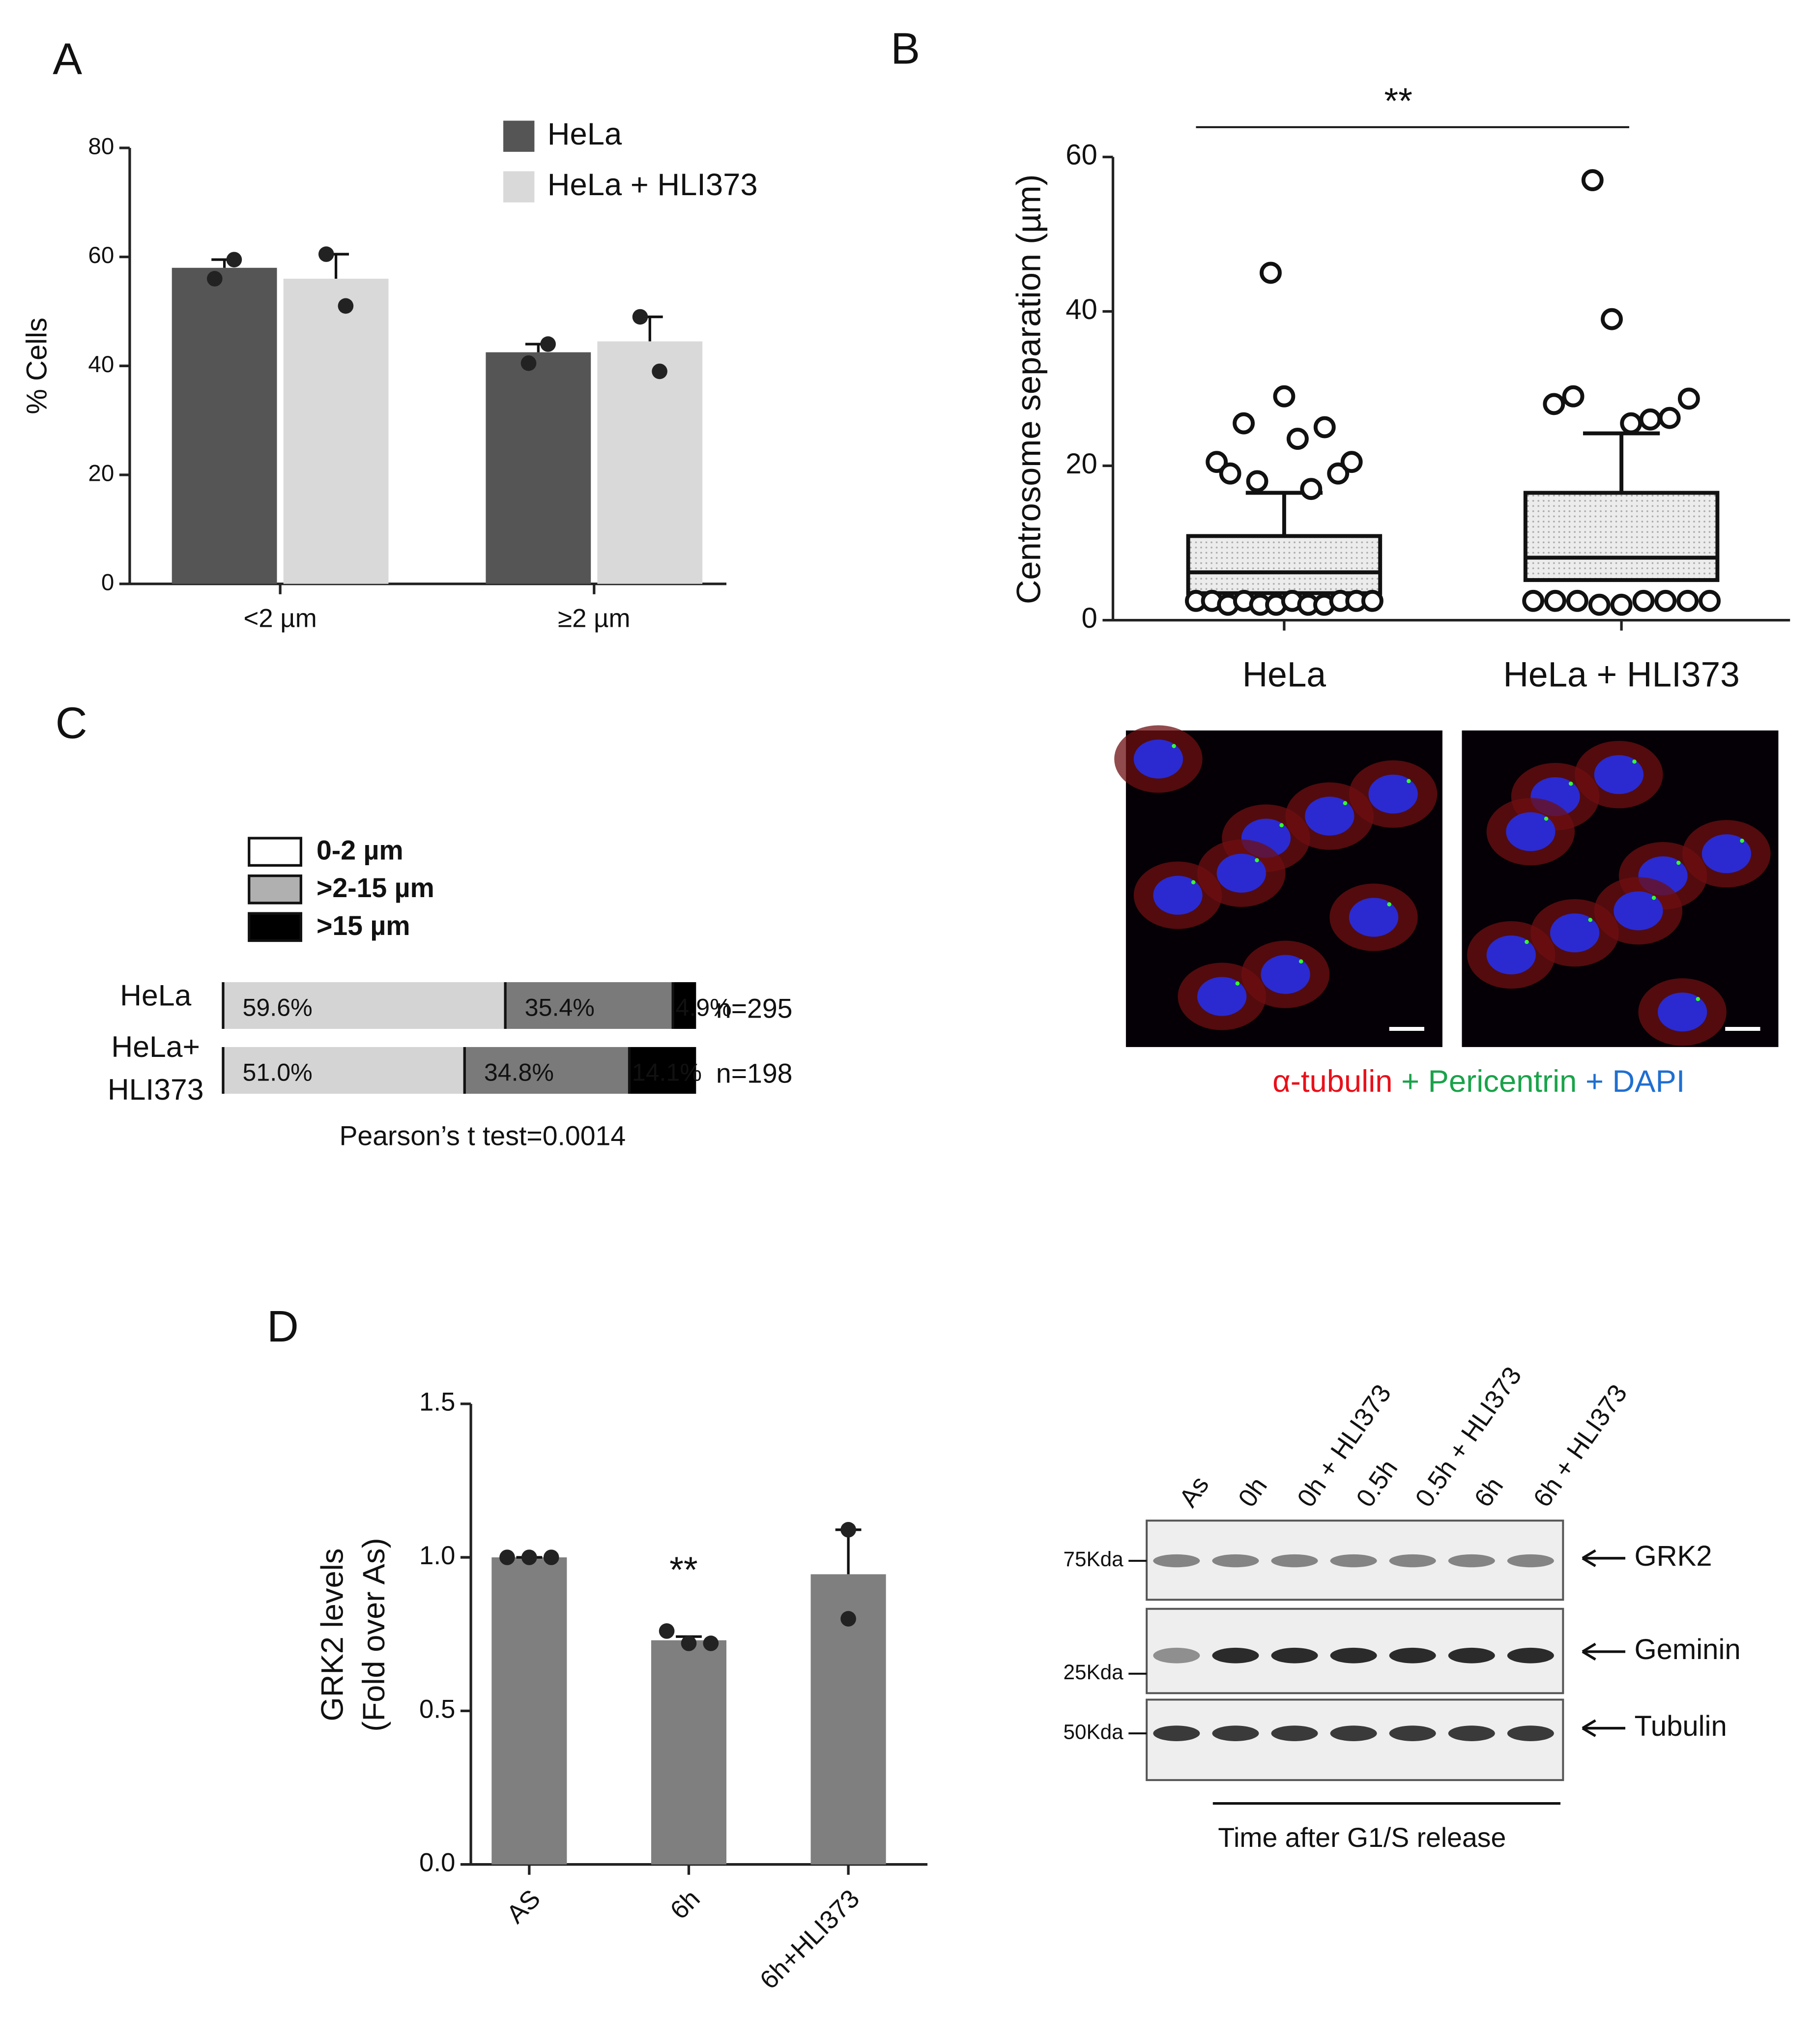  What do you see at coordinates (809, 1939) in the screenshot?
I see `x-tick-label: 6h+HLI373` at bounding box center [809, 1939].